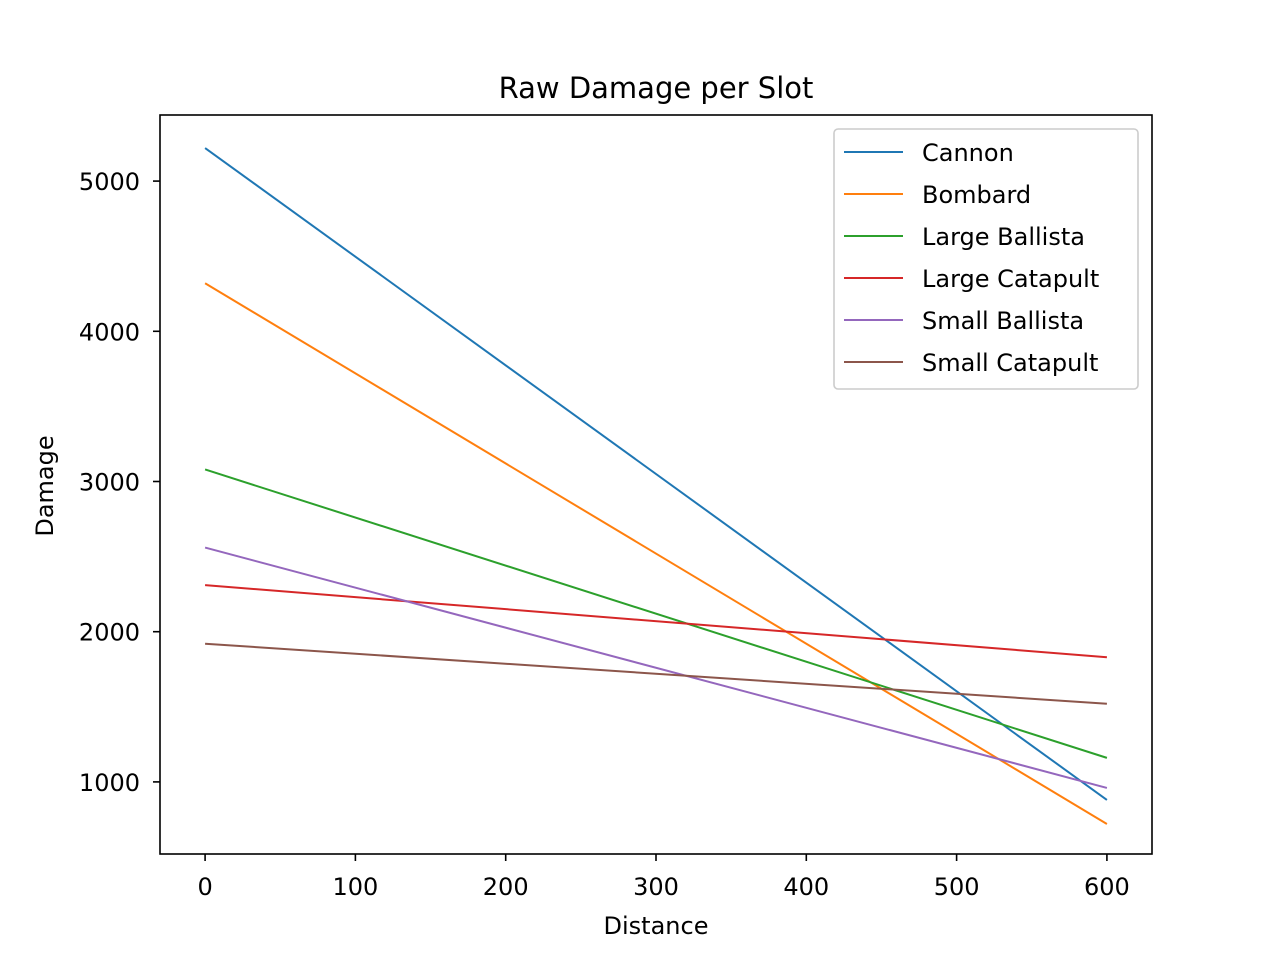  I want to click on x-tick-label: 400, so click(806, 887).